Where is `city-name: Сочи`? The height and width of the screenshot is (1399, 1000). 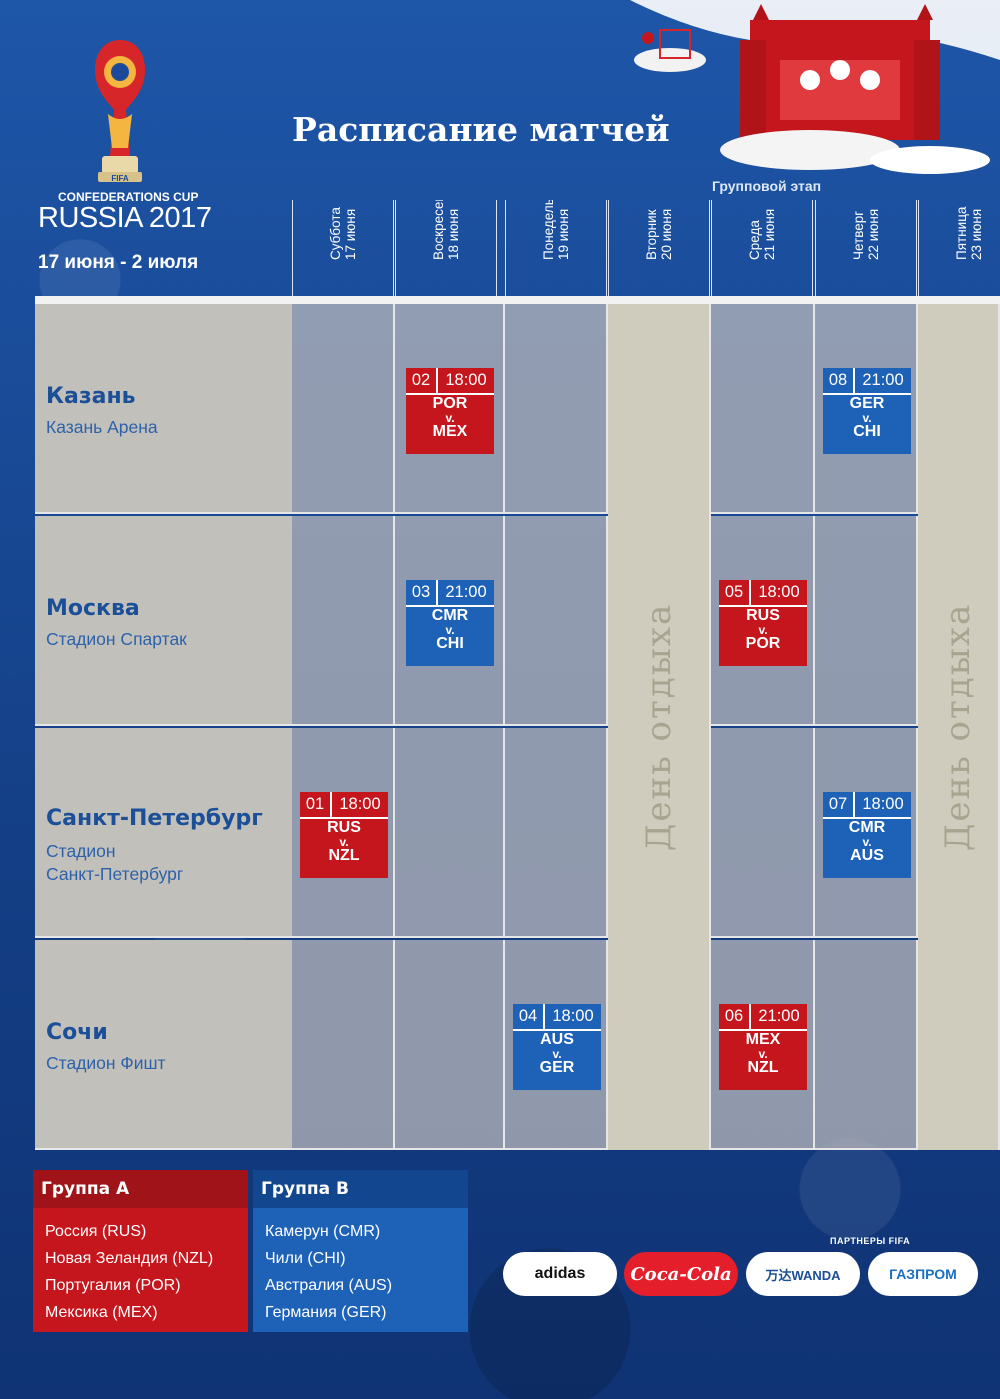
city-name: Сочи is located at coordinates (77, 1032).